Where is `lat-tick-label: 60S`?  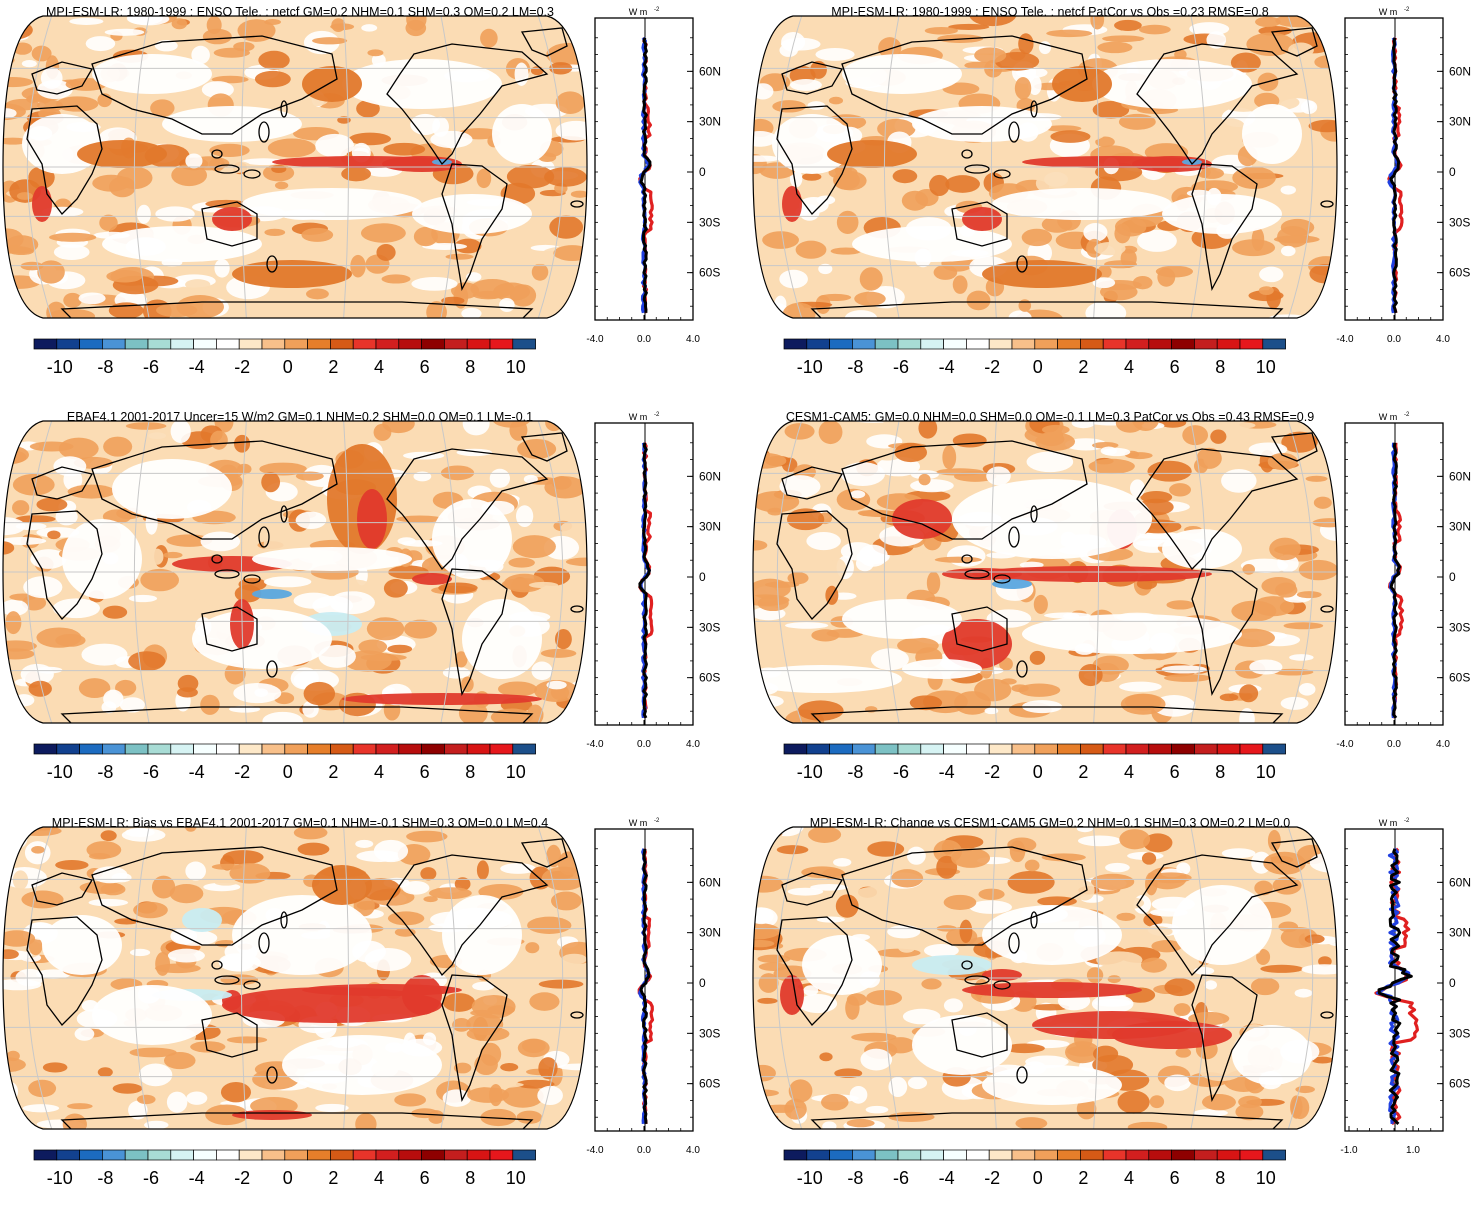 lat-tick-label: 60S is located at coordinates (1459, 273).